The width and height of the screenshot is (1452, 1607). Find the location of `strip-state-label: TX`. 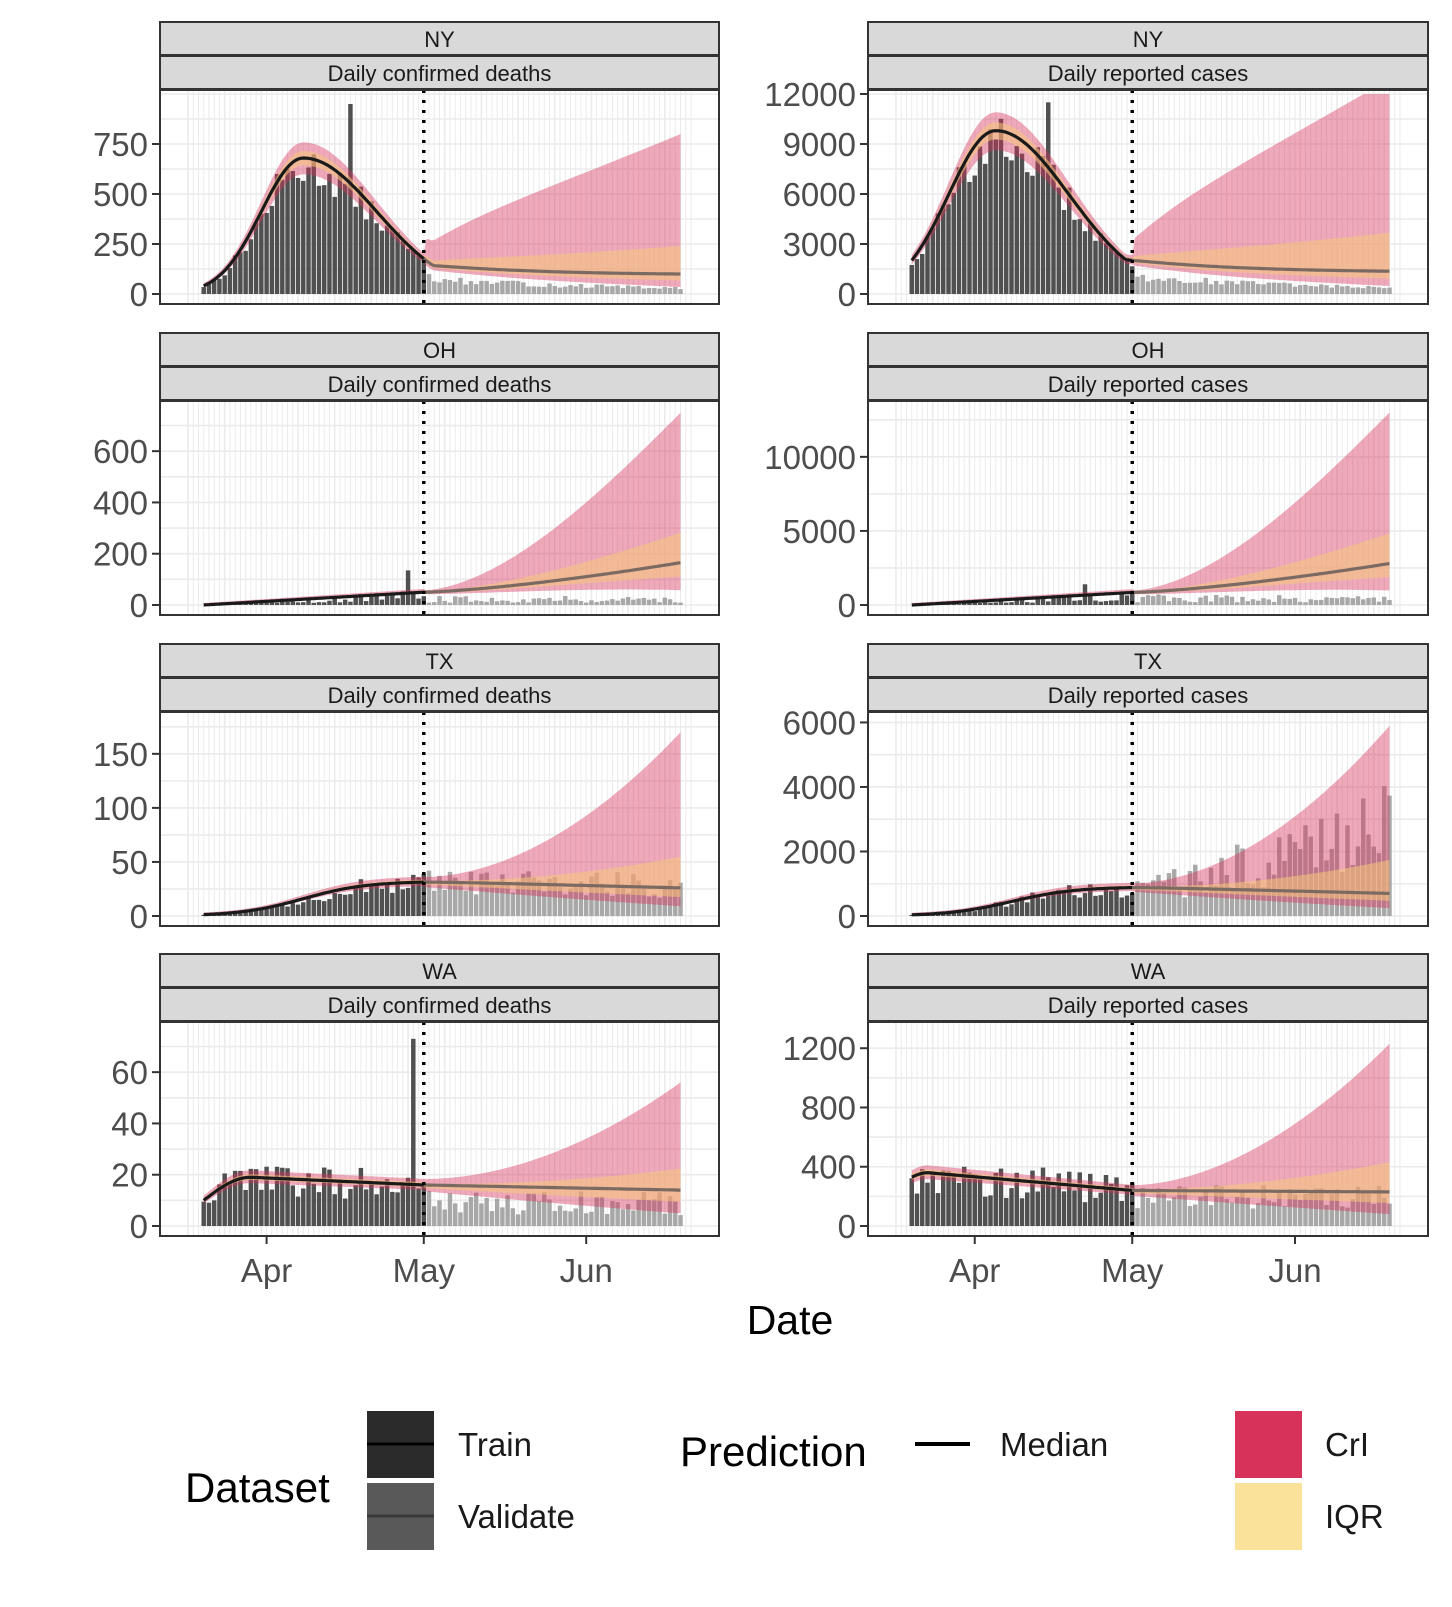

strip-state-label: TX is located at coordinates (1148, 661).